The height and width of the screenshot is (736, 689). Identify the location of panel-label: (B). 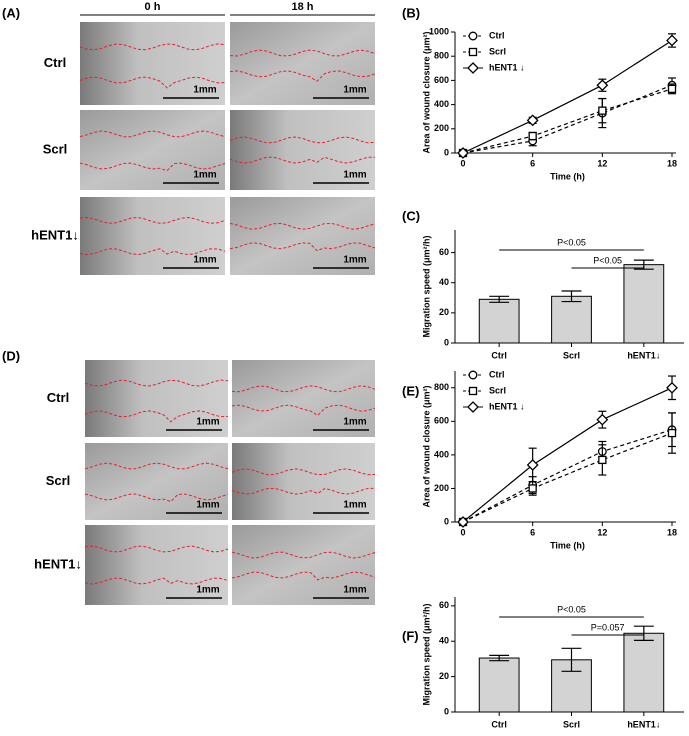
(411, 12).